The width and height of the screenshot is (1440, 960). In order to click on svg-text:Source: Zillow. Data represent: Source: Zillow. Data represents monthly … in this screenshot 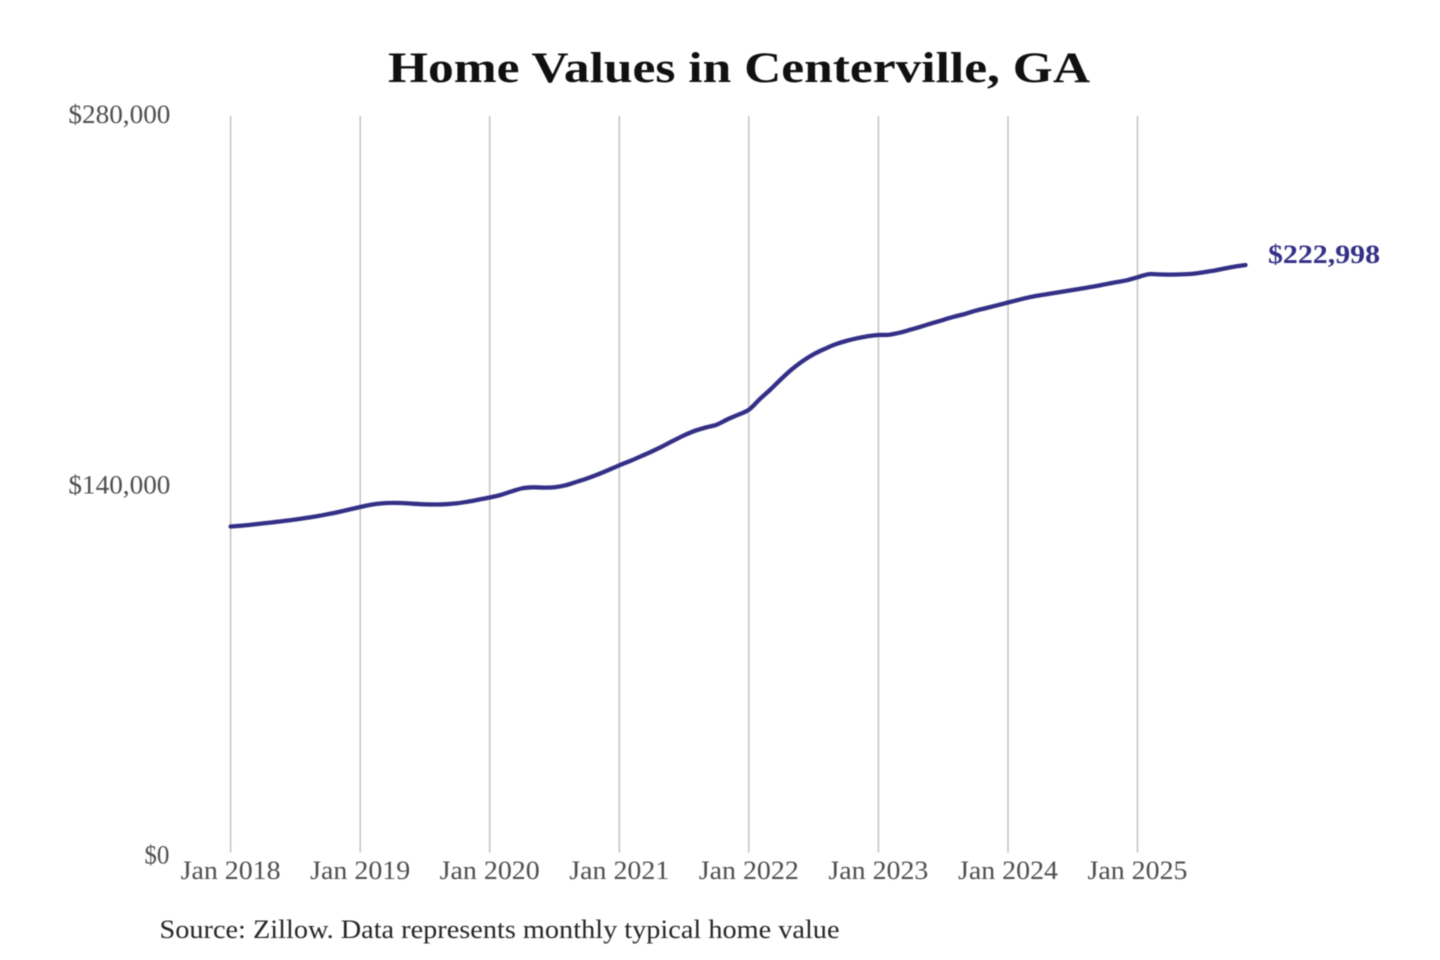, I will do `click(500, 929)`.